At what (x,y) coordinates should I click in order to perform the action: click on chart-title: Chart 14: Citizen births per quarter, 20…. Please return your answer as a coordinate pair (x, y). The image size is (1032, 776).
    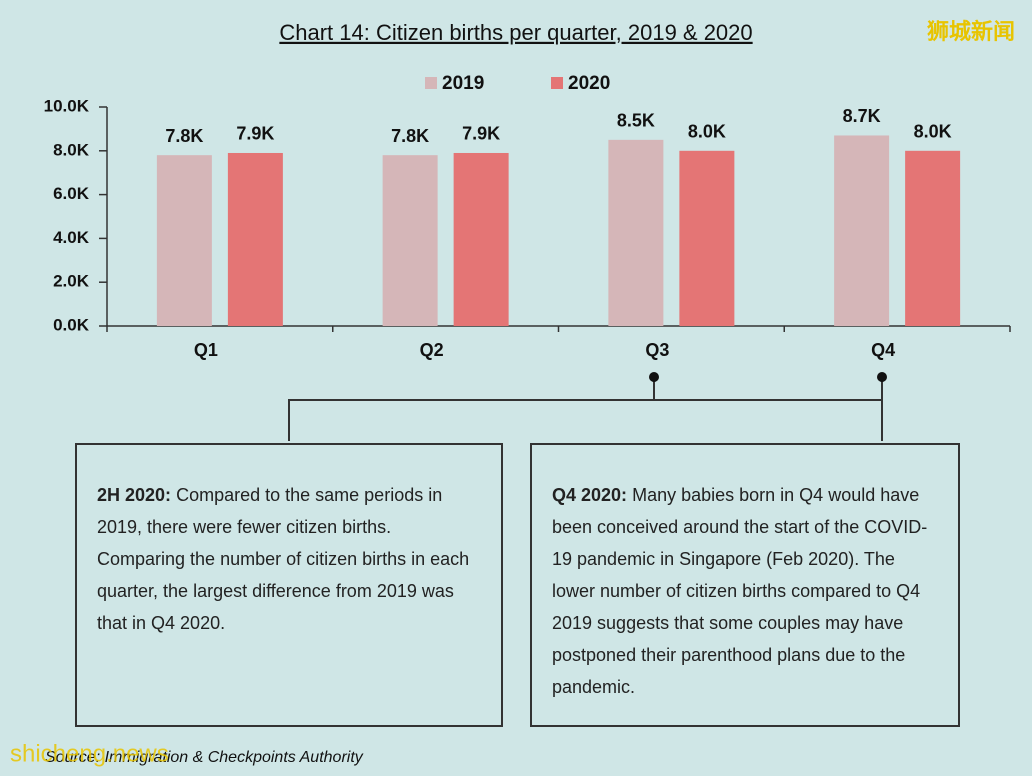
    Looking at the image, I should click on (515, 32).